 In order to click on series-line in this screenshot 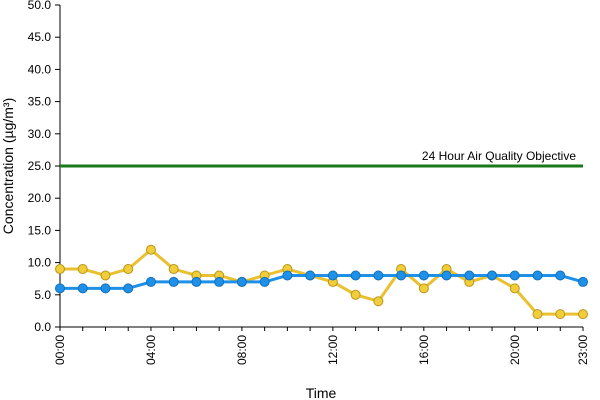, I will do `click(321, 282)`.